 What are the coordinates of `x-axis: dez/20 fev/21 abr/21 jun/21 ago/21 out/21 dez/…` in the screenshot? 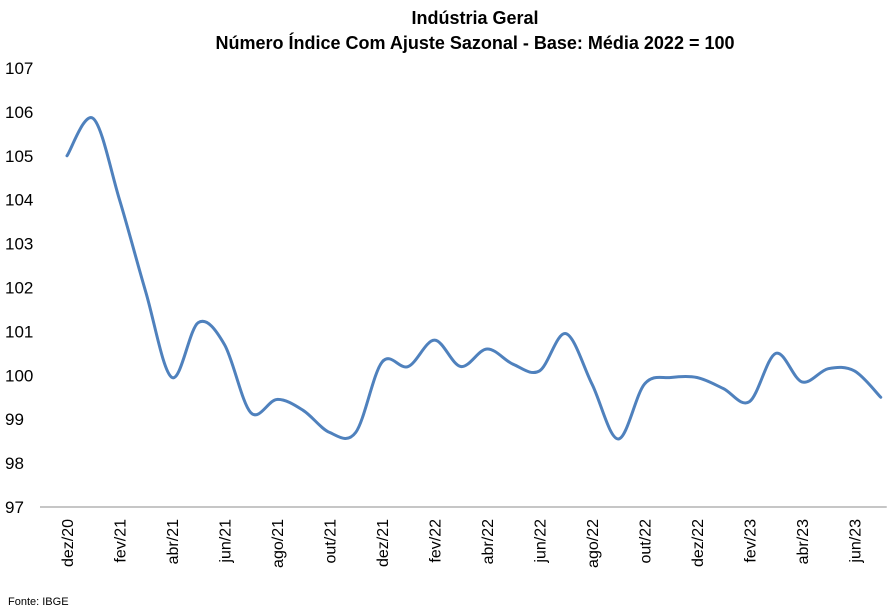 It's located at (463, 537).